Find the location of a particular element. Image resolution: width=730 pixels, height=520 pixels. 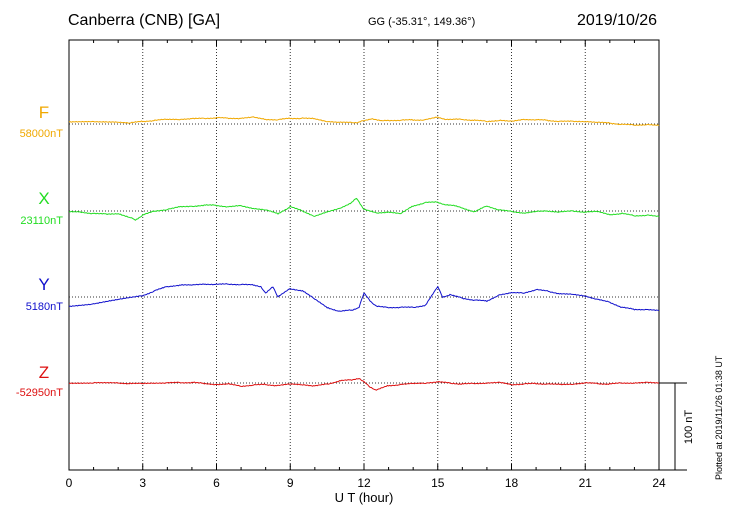

x-tick-label: 3 is located at coordinates (142, 483).